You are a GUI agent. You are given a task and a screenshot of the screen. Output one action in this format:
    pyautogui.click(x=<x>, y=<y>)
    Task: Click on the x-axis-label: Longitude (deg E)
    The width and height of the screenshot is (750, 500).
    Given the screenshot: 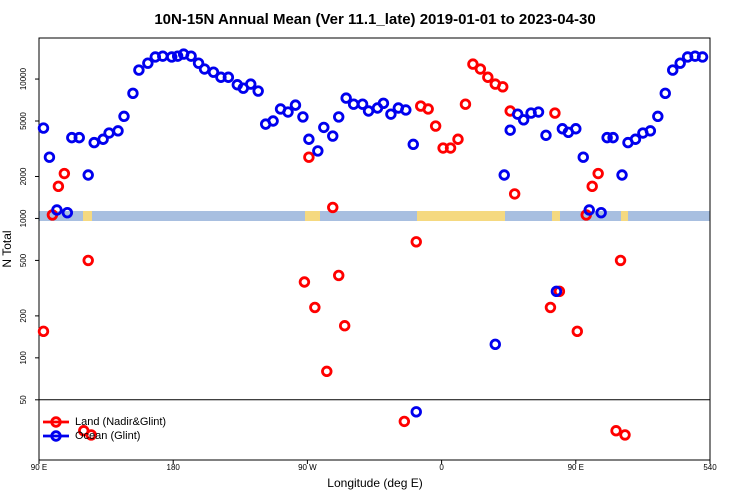 What is the action you would take?
    pyautogui.click(x=374, y=483)
    